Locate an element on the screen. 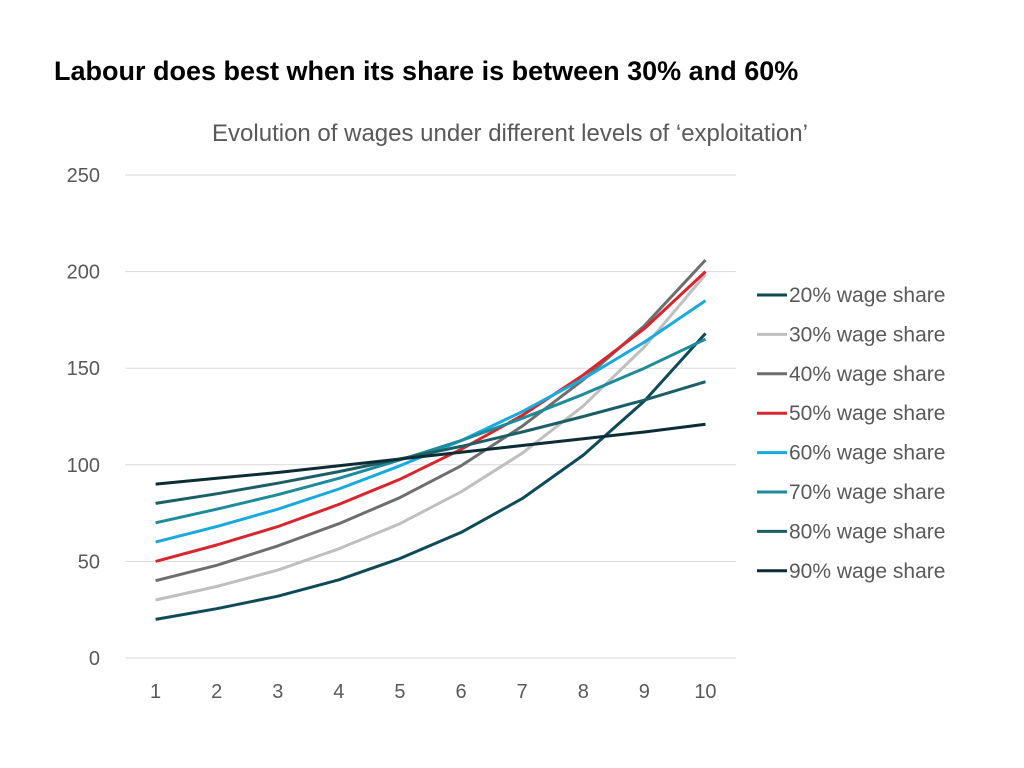 Image resolution: width=1024 pixels, height=768 pixels. legend-item: 40% wage share is located at coordinates (851, 374).